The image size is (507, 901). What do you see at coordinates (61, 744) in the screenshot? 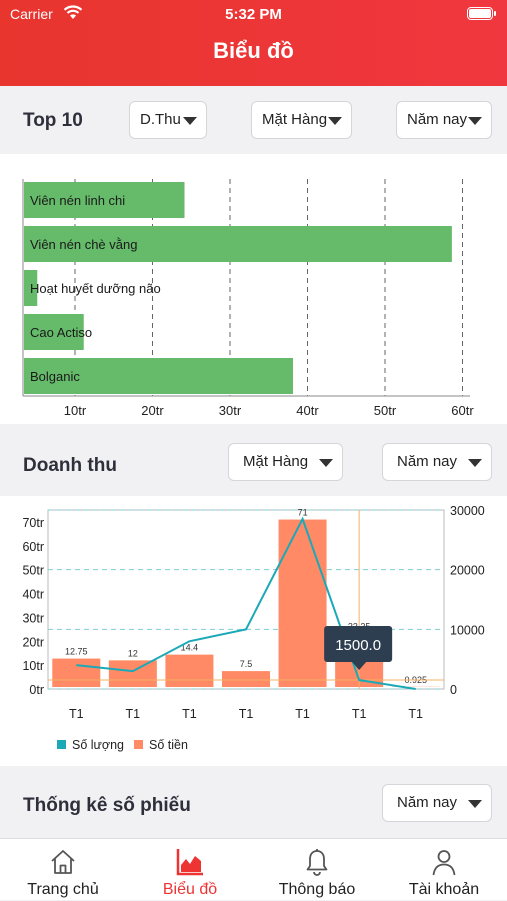
I see `legend-swatch-quantity` at bounding box center [61, 744].